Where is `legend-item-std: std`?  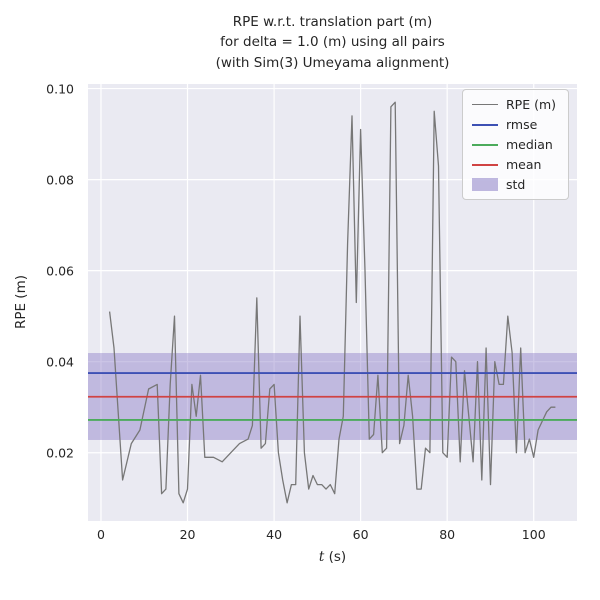 legend-item-std: std is located at coordinates (513, 184).